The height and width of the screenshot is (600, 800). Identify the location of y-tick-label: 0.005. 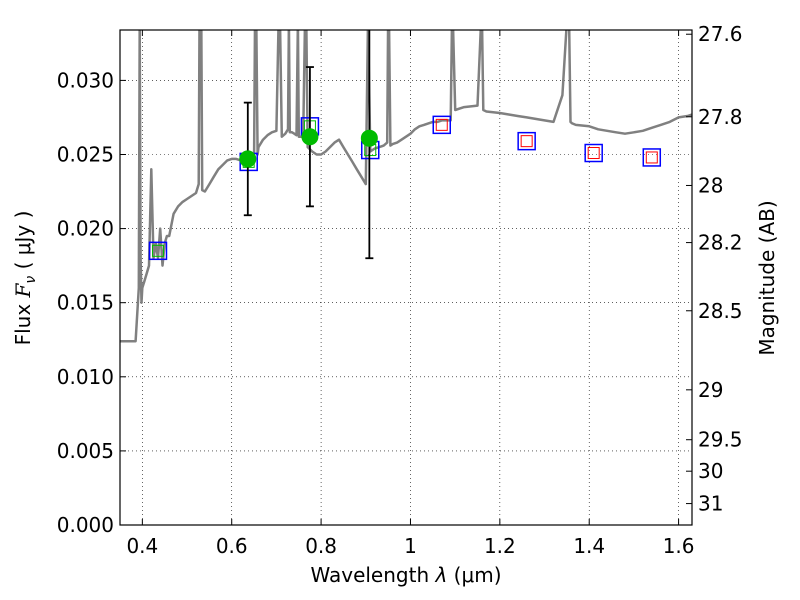
(85, 451).